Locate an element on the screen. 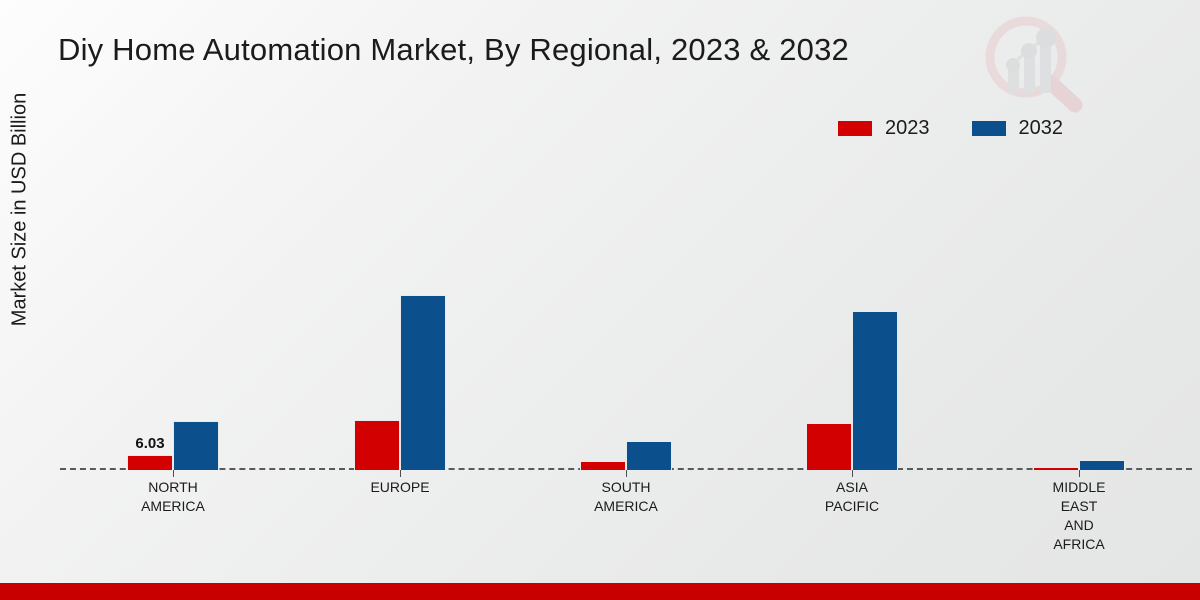 The width and height of the screenshot is (1200, 600). bar-group: MIDDLE EAST AND AFRICA is located at coordinates (1079, 351).